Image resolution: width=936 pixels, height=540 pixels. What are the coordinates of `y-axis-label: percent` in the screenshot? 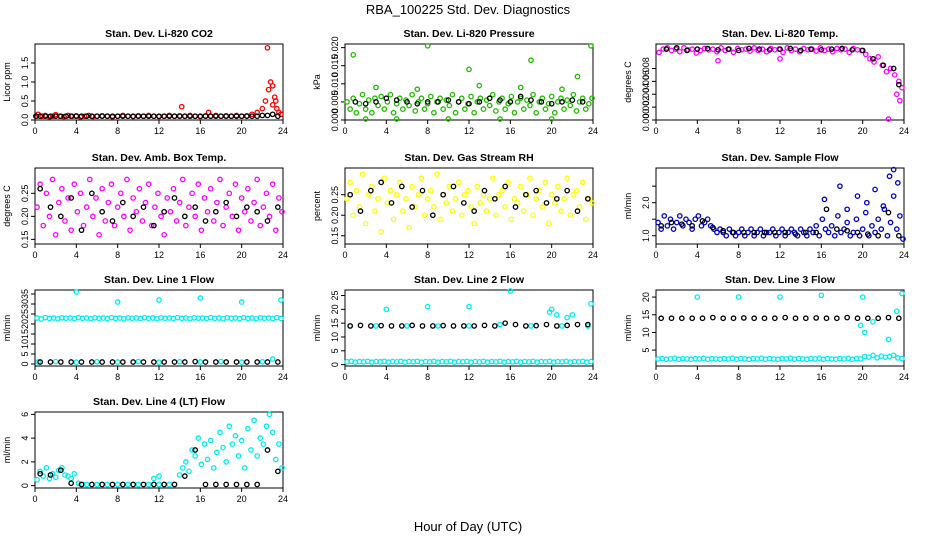 It's located at (317, 205).